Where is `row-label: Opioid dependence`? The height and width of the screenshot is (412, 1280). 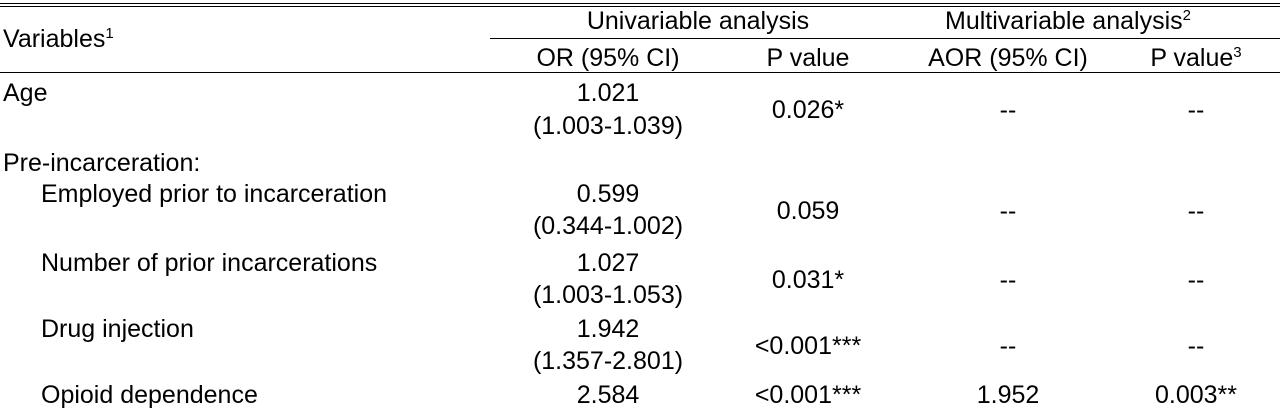 row-label: Opioid dependence is located at coordinates (149, 395).